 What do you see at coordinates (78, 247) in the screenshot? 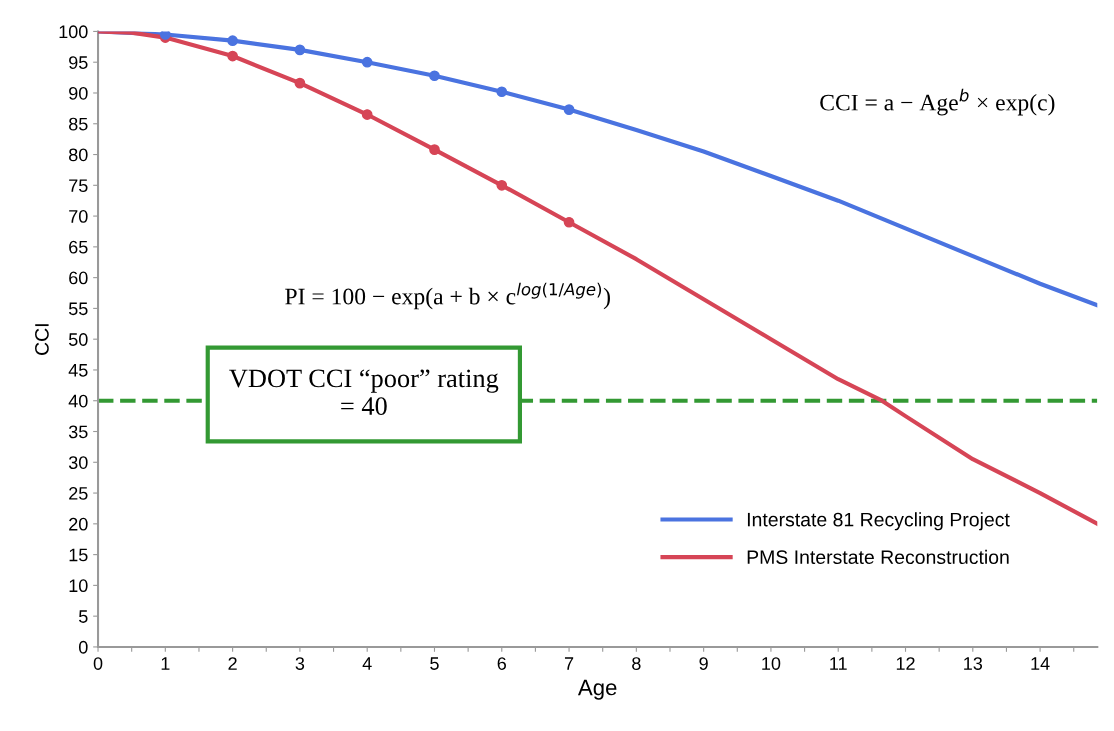
I see `y-tick-label: 65` at bounding box center [78, 247].